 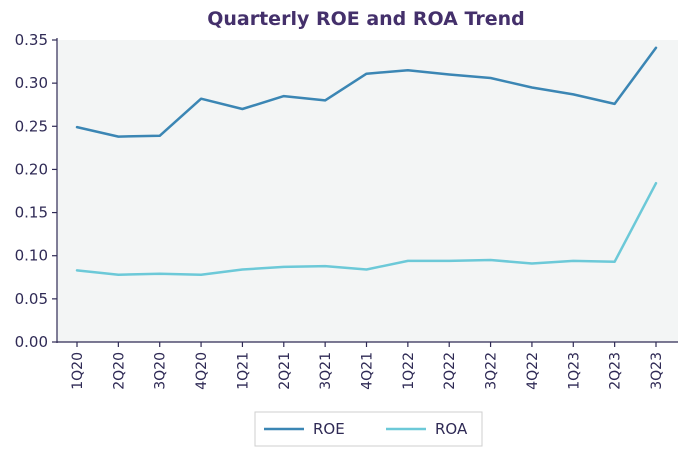 What do you see at coordinates (616, 371) in the screenshot?
I see `x-tick-label: 2Q23` at bounding box center [616, 371].